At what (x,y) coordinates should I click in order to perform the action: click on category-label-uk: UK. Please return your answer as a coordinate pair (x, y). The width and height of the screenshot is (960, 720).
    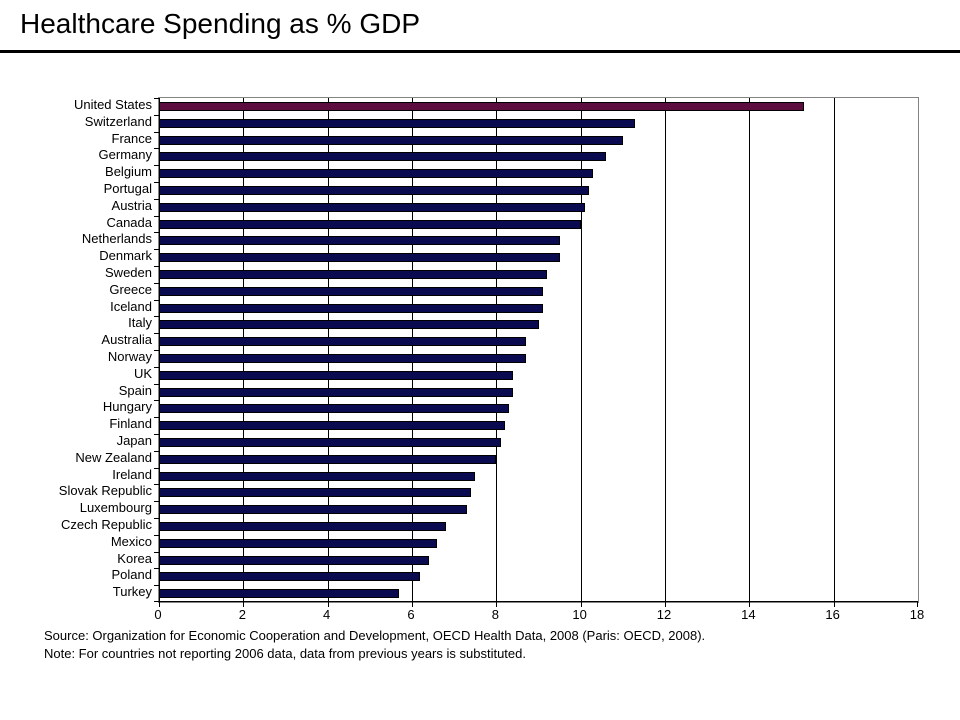
    Looking at the image, I should click on (142, 373).